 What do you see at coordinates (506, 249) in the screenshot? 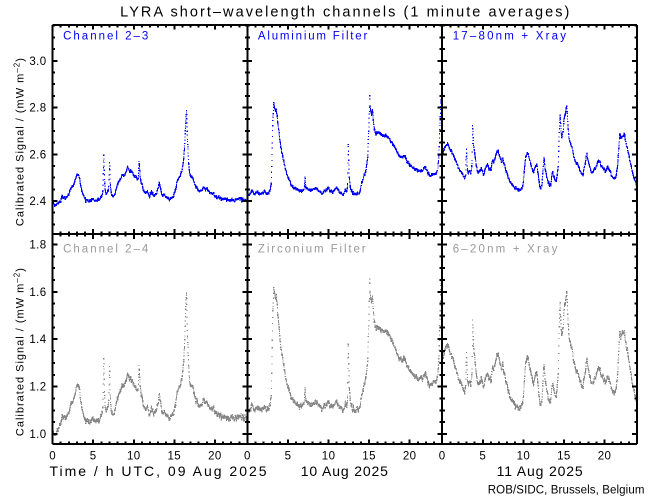
I see `svg-text: 6–20nm + Xray` at bounding box center [506, 249].